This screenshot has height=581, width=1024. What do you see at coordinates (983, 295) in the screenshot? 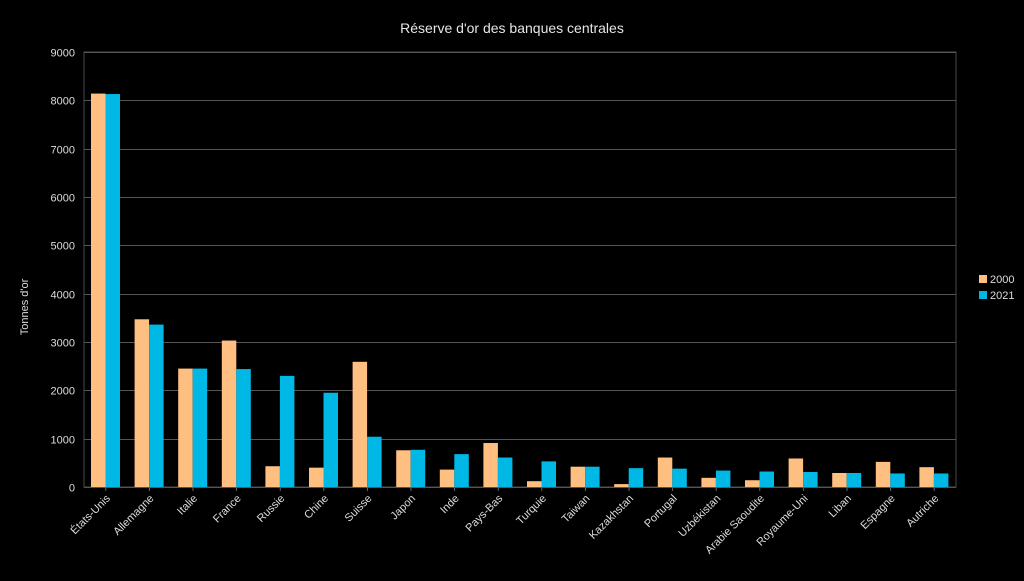
I see `legend-swatch-2021` at bounding box center [983, 295].